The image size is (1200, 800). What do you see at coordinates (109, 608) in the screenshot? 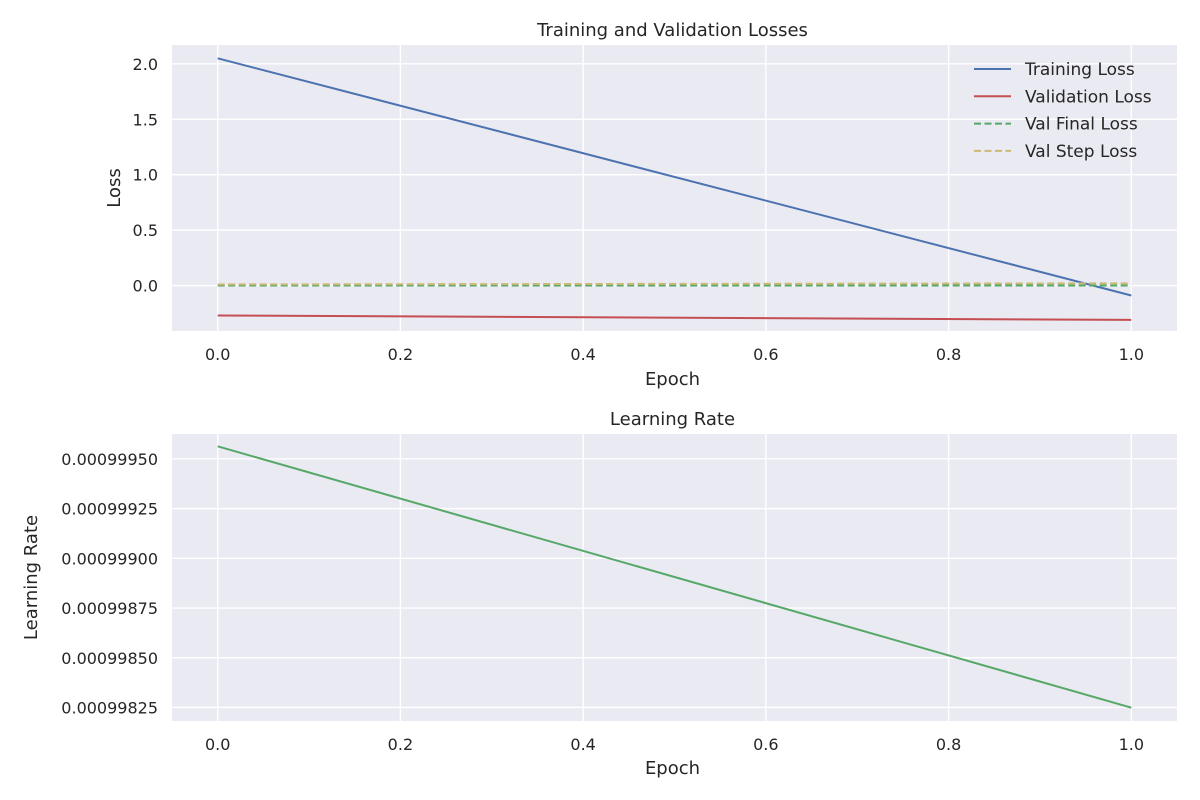
I see `y-tick-label: 0.00099875` at bounding box center [109, 608].